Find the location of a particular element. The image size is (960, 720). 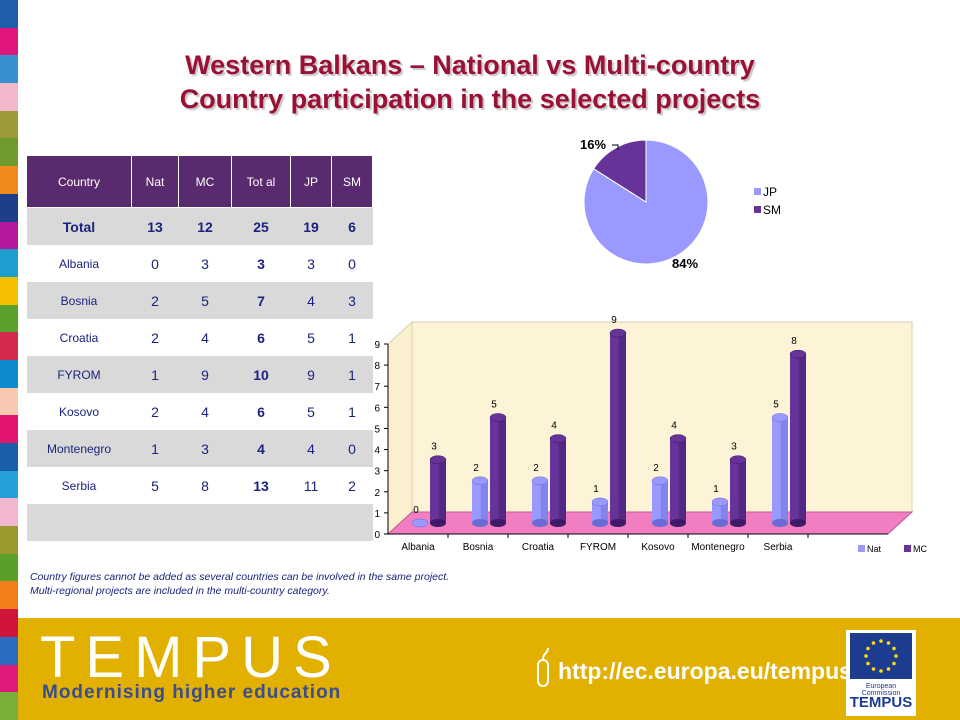

table-row-empty is located at coordinates (199, 522).